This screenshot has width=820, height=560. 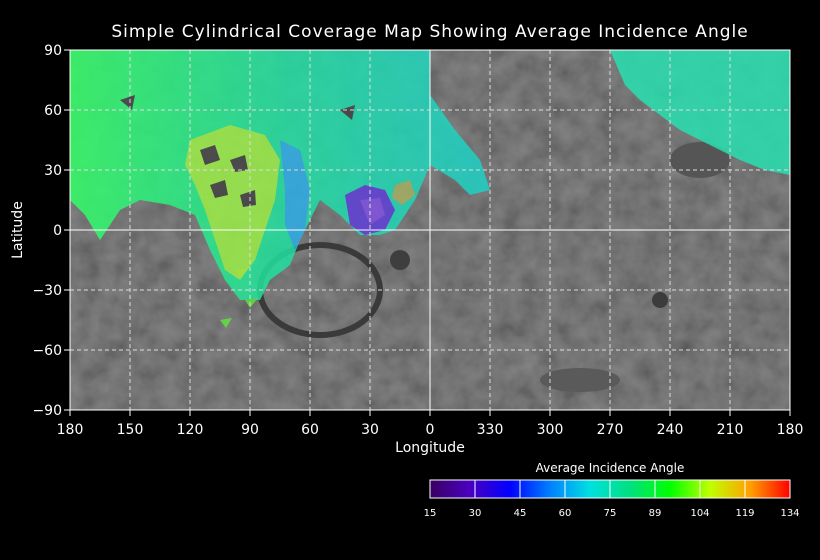 I want to click on x-axis-label: Longitude, so click(x=430, y=448).